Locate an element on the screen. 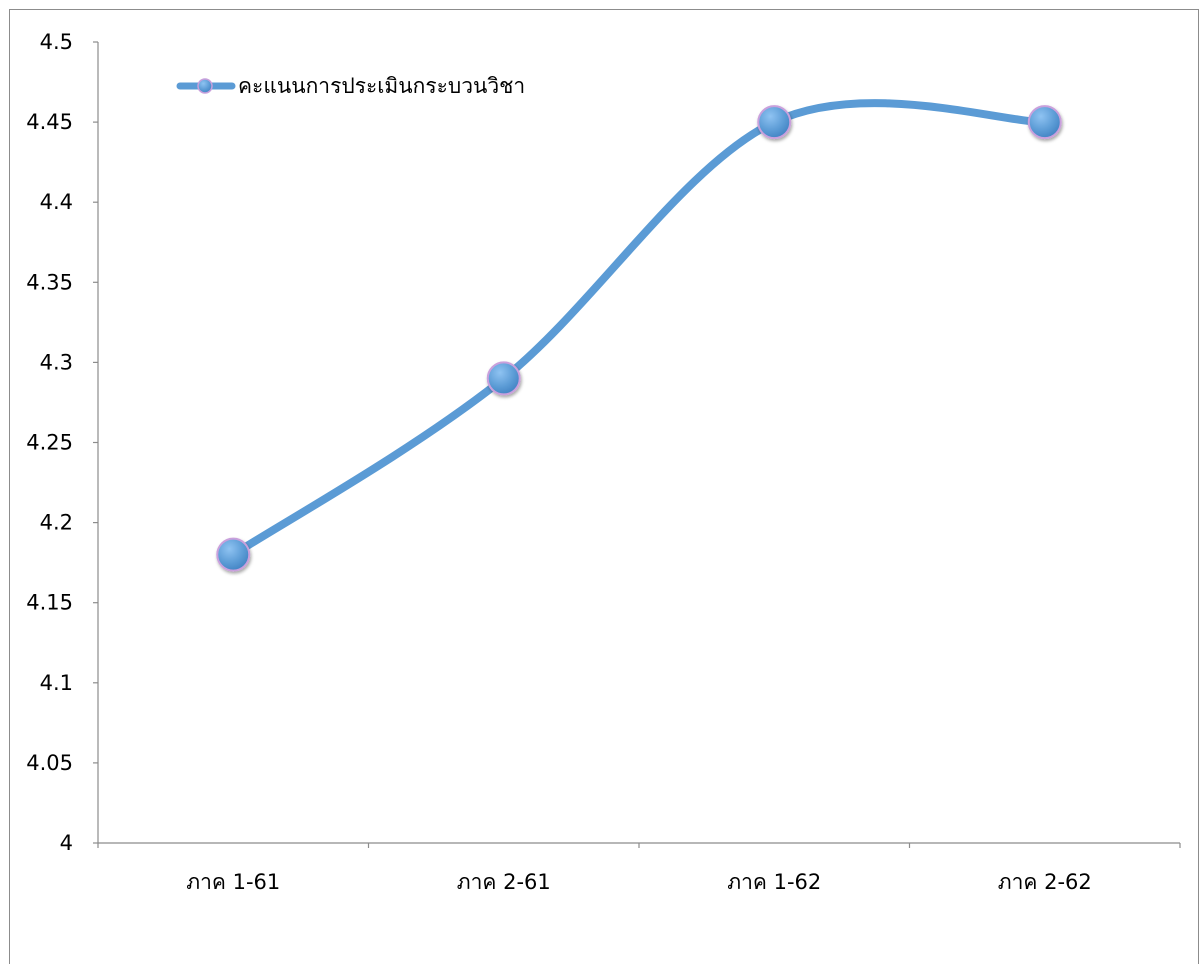 The width and height of the screenshot is (1200, 964). x-tick-label: ภาค 1-62 is located at coordinates (774, 882).